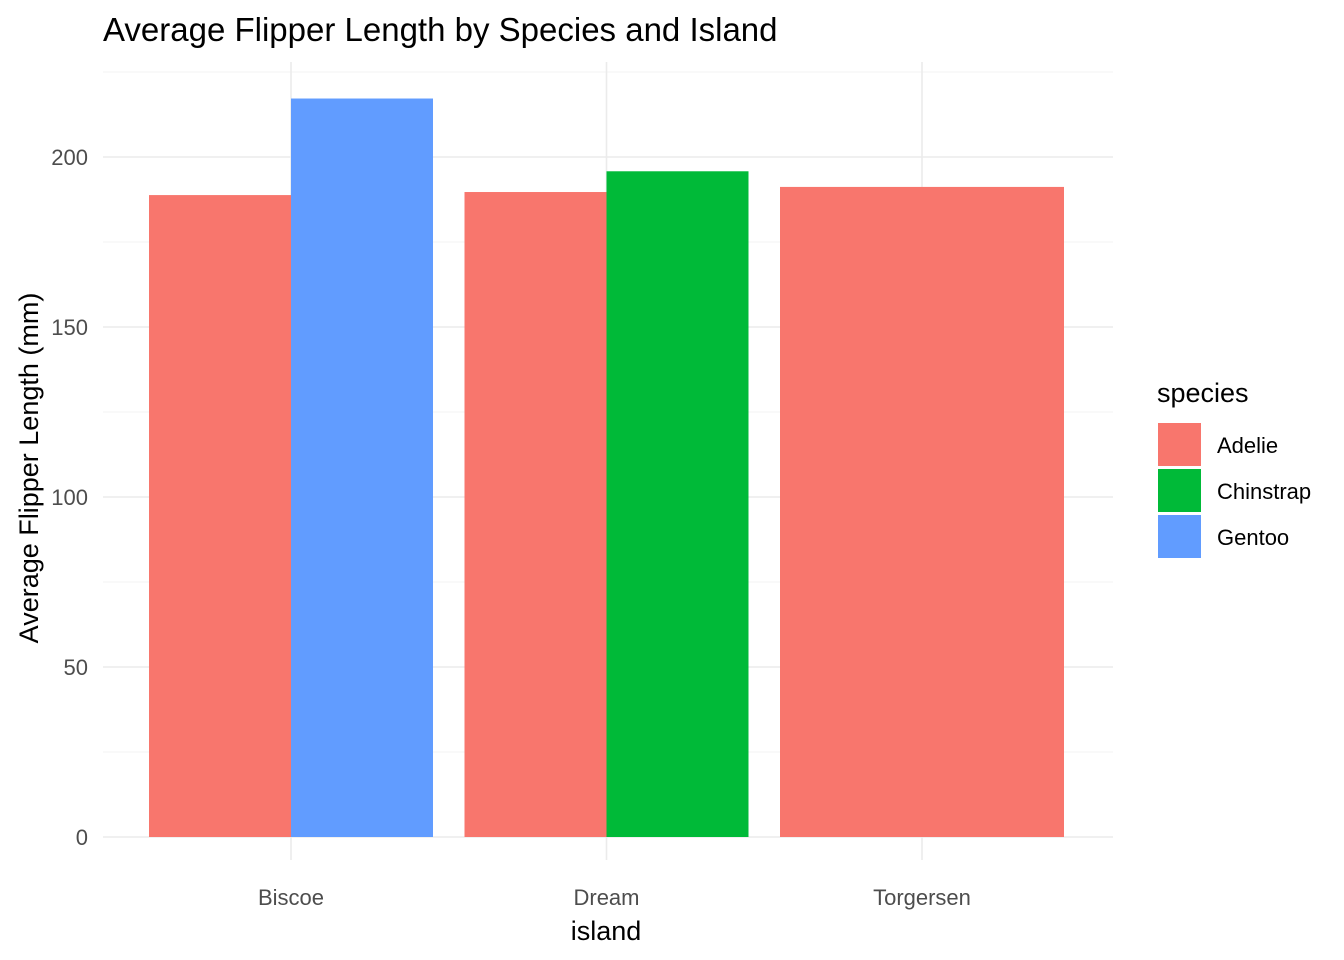 The height and width of the screenshot is (960, 1344). Describe the element at coordinates (76, 667) in the screenshot. I see `y-tick-label: 50` at that location.